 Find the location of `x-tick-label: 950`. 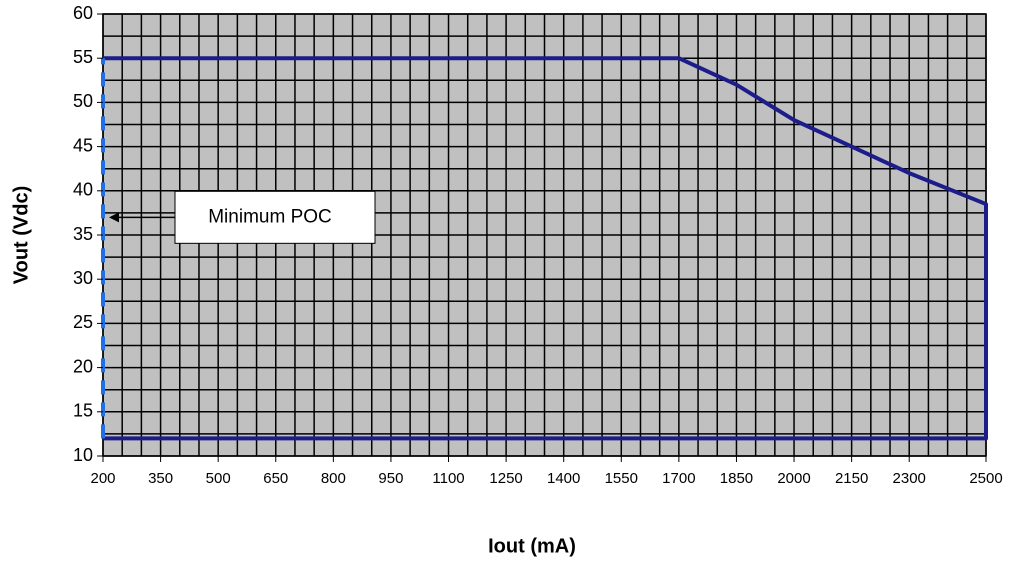

x-tick-label: 950 is located at coordinates (390, 478).